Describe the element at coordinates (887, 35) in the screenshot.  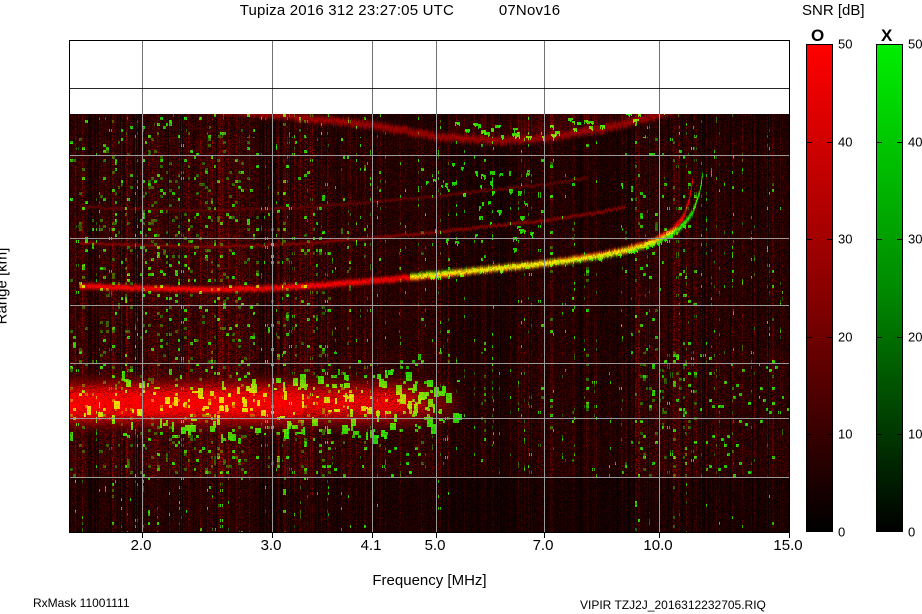
I see `colorbar-x-label: X` at that location.